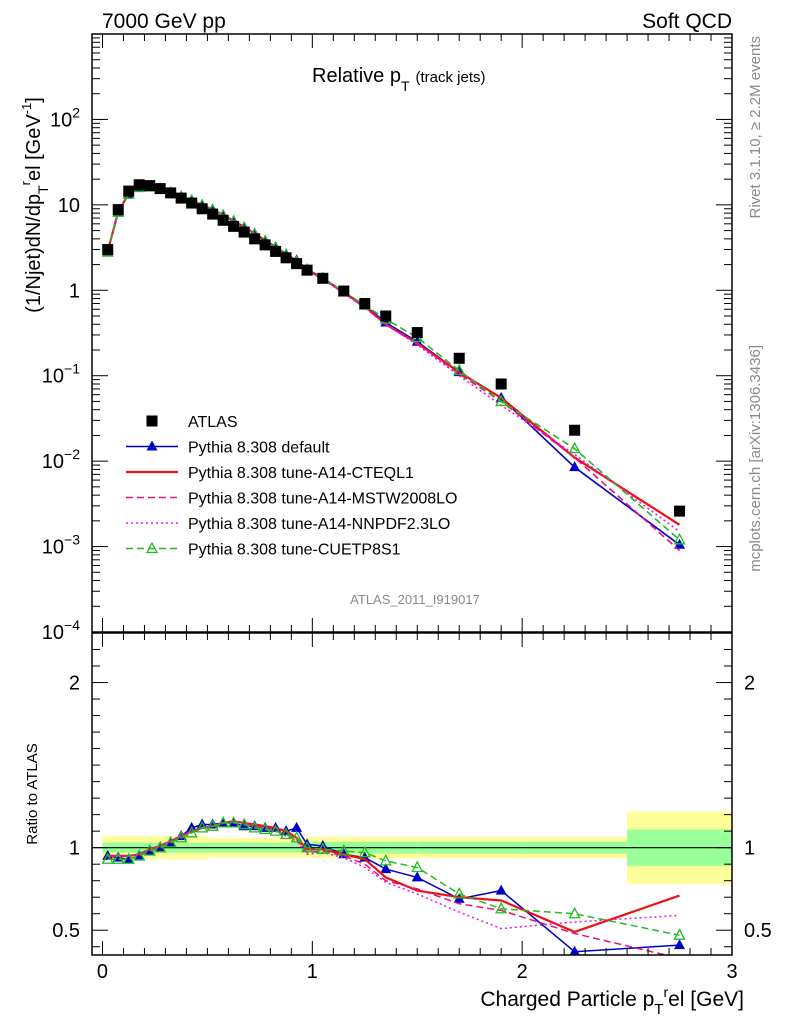  I want to click on legend-entry: Pythia 8.308 tune-A14-MSTW2008LO, so click(291, 499).